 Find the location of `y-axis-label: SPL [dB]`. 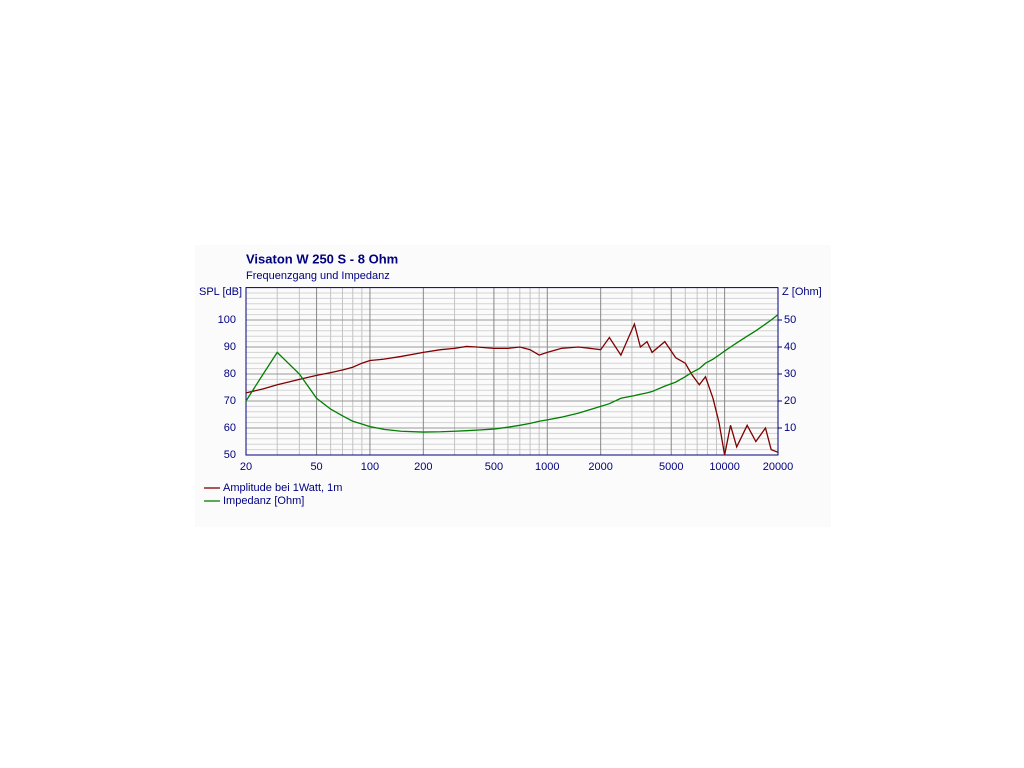

y-axis-label: SPL [dB] is located at coordinates (220, 292).